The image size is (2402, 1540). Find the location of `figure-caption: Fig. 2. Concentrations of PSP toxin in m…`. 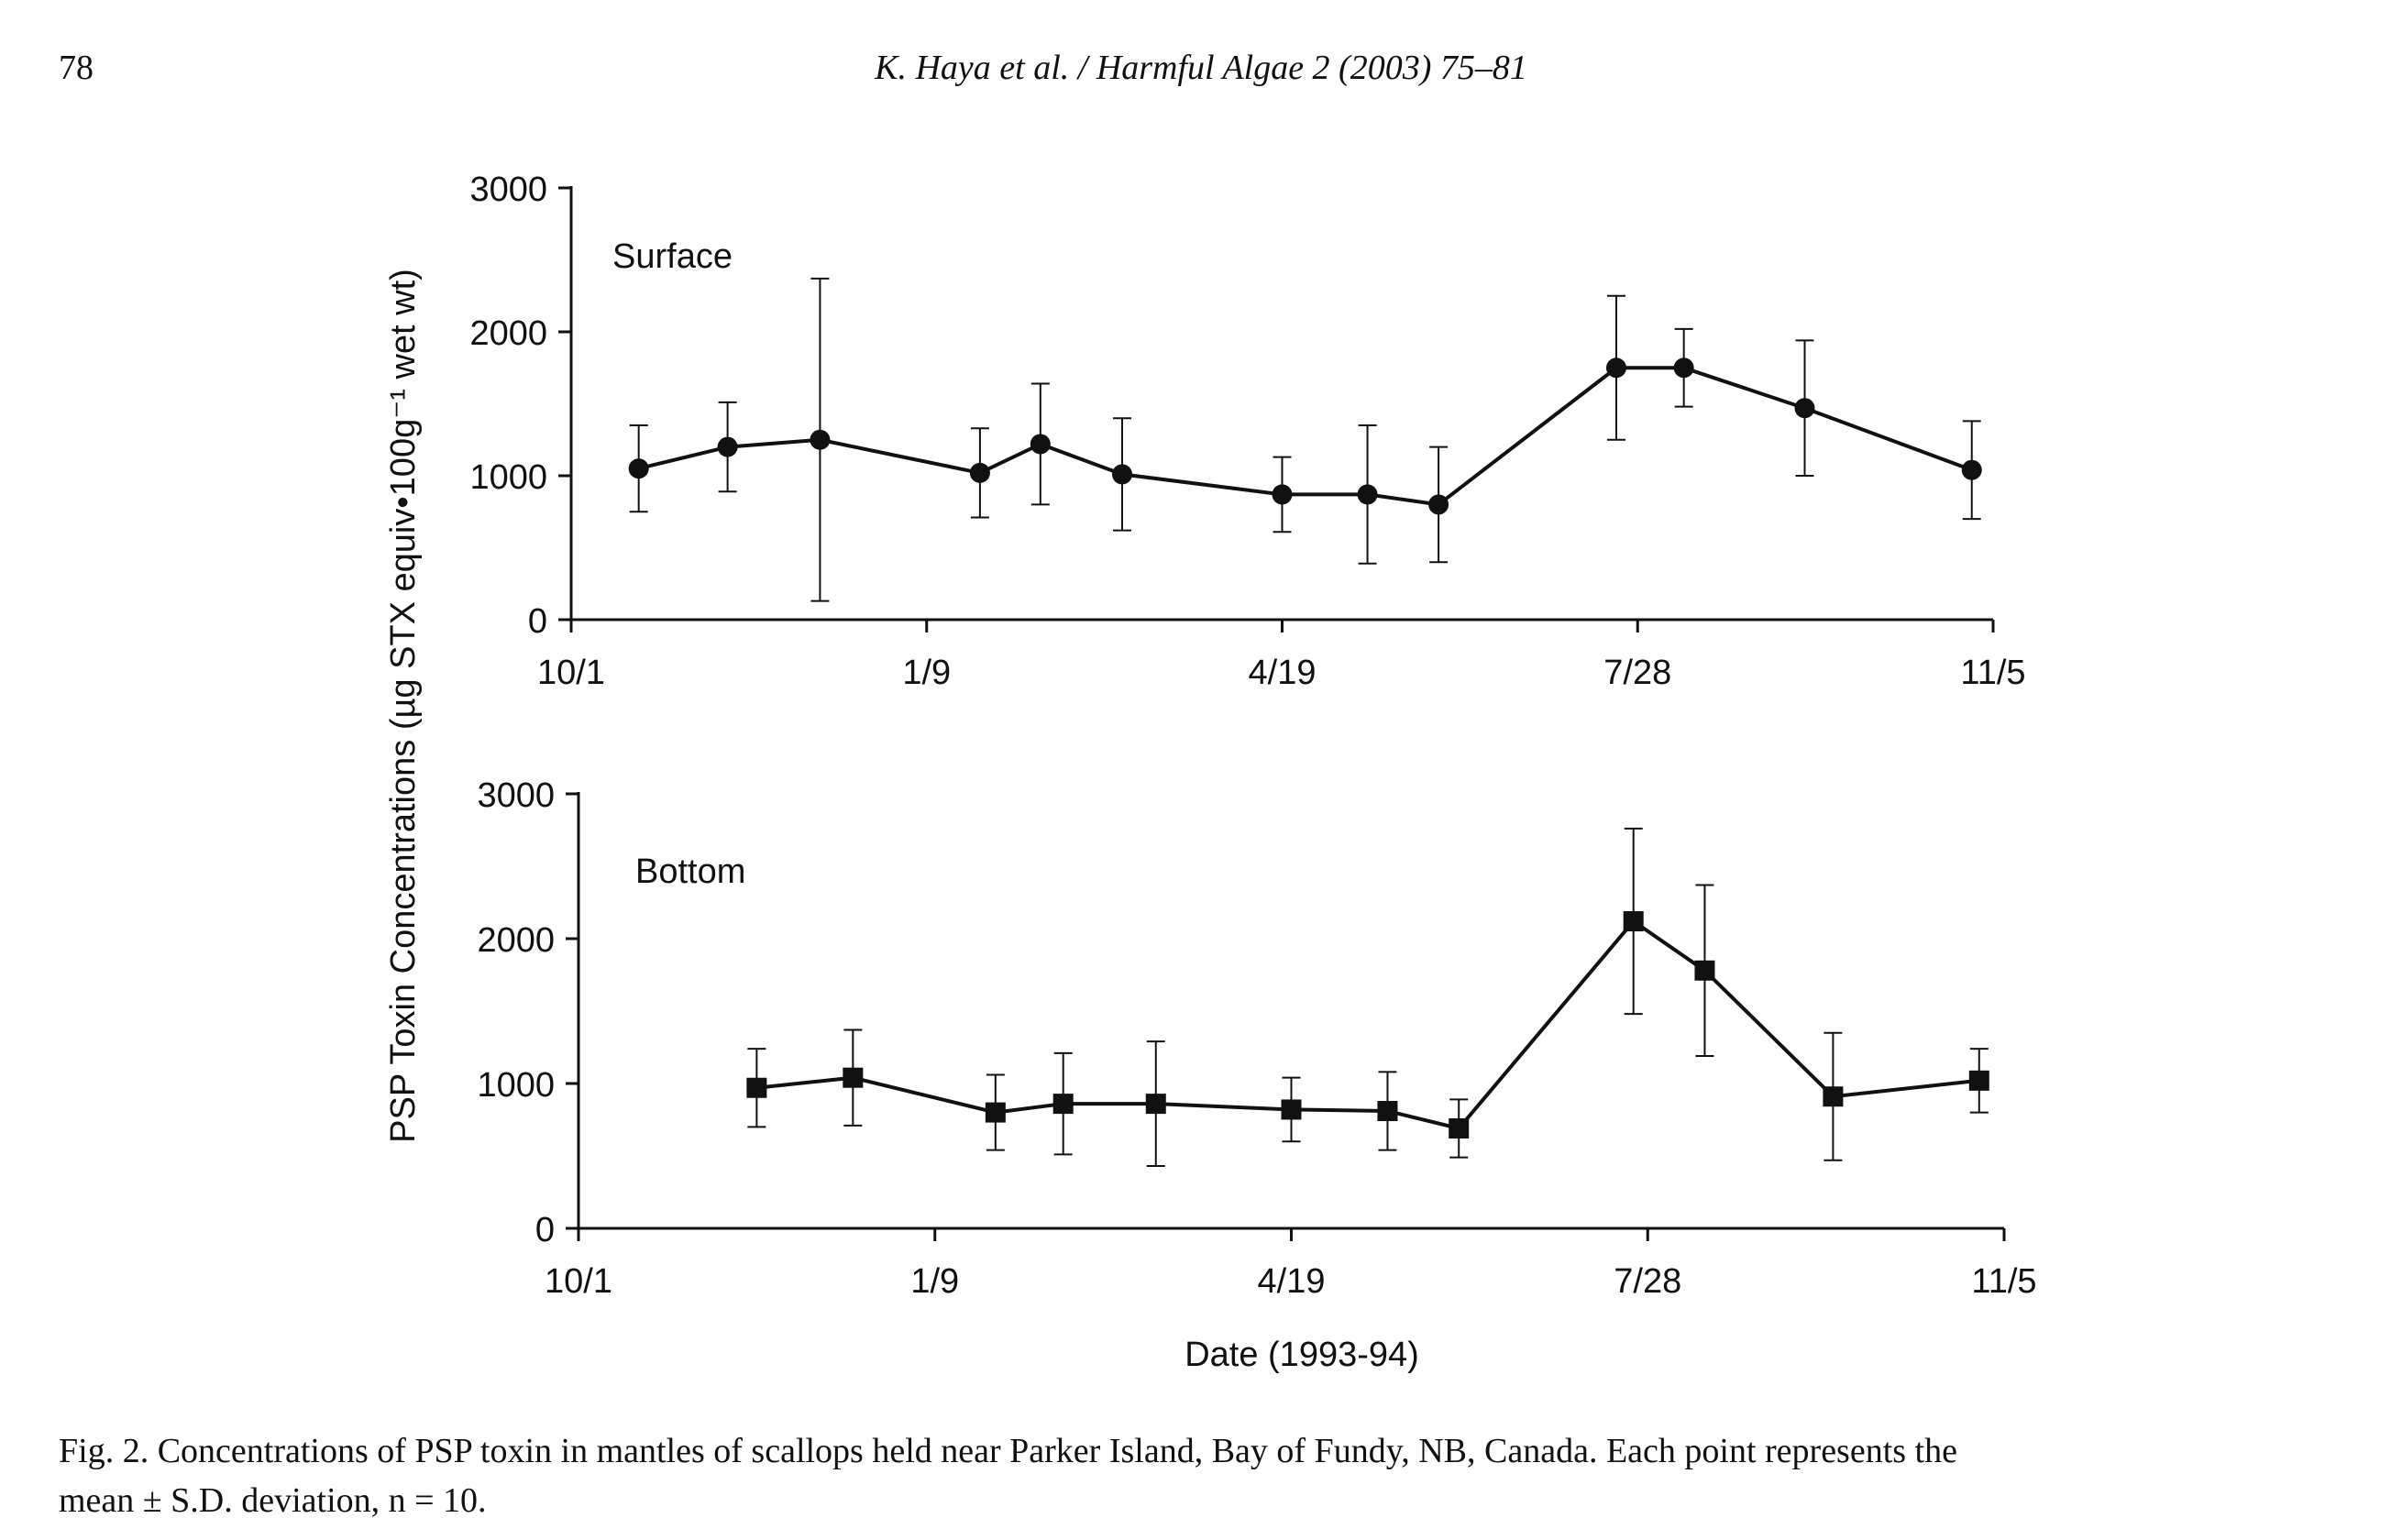

figure-caption: Fig. 2. Concentrations of PSP toxin in m… is located at coordinates (1209, 1475).